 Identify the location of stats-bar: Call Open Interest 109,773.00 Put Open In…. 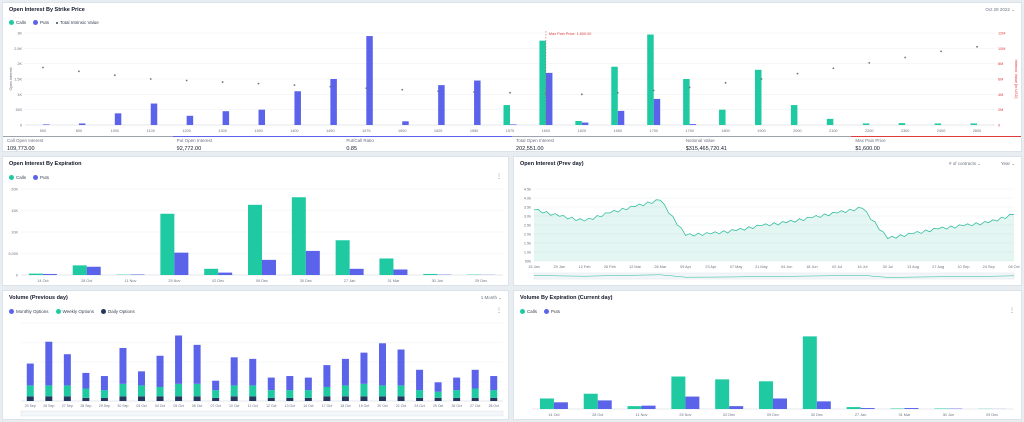
(512, 144).